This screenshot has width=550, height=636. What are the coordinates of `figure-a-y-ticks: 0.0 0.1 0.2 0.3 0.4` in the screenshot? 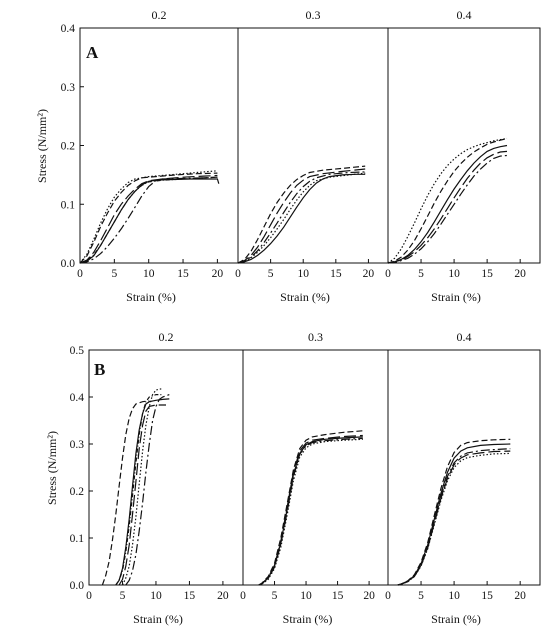 It's located at (68, 146).